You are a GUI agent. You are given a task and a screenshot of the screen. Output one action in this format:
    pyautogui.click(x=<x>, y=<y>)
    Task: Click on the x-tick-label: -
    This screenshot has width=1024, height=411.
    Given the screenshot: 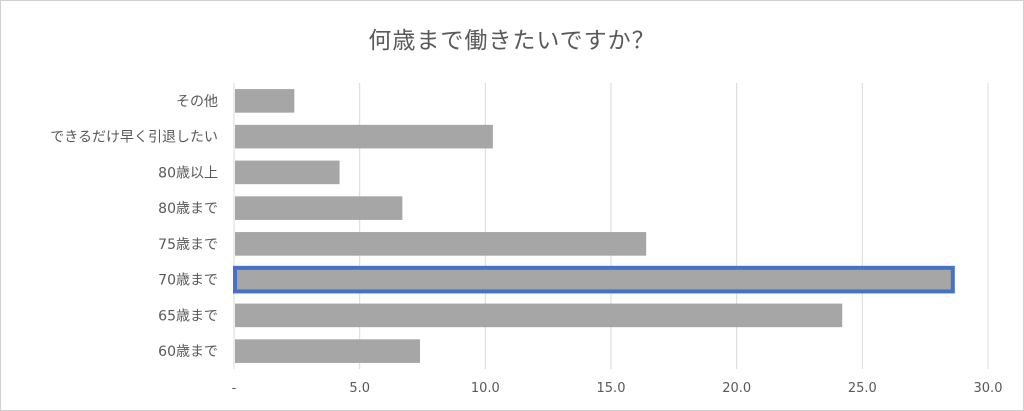 What is the action you would take?
    pyautogui.click(x=234, y=388)
    